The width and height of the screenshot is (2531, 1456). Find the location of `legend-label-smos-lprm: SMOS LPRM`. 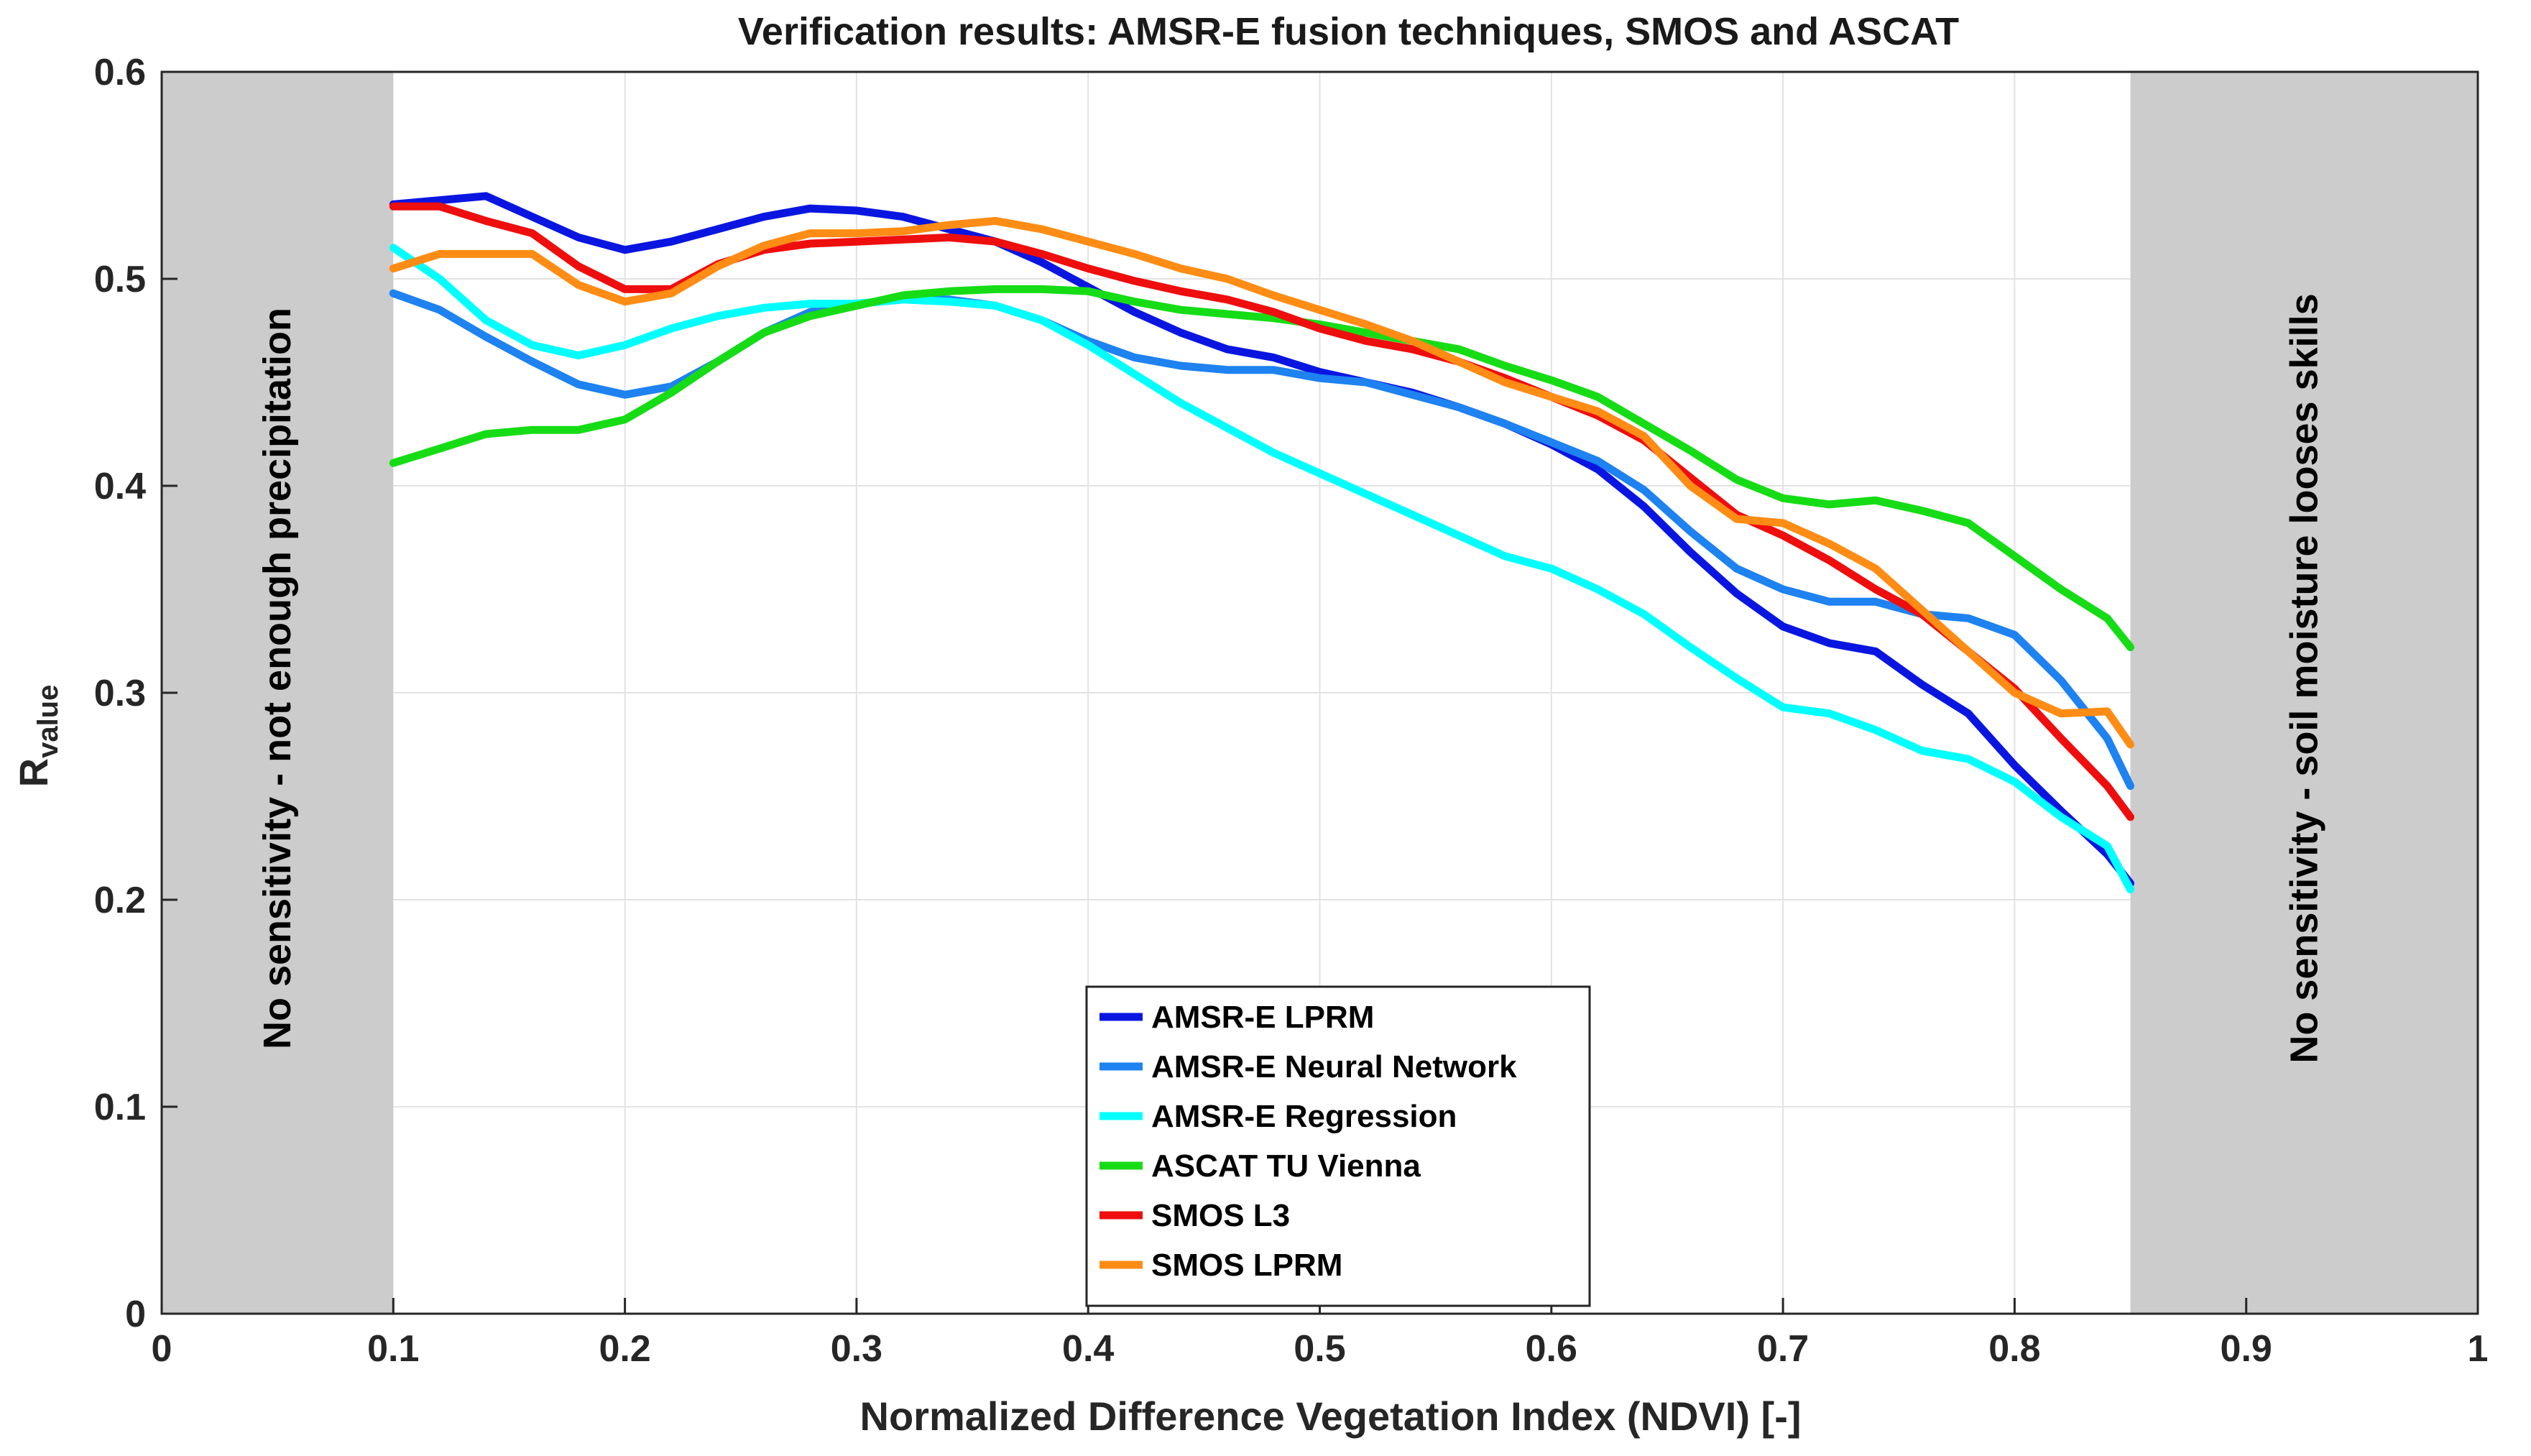

legend-label-smos-lprm: SMOS LPRM is located at coordinates (1246, 1265).